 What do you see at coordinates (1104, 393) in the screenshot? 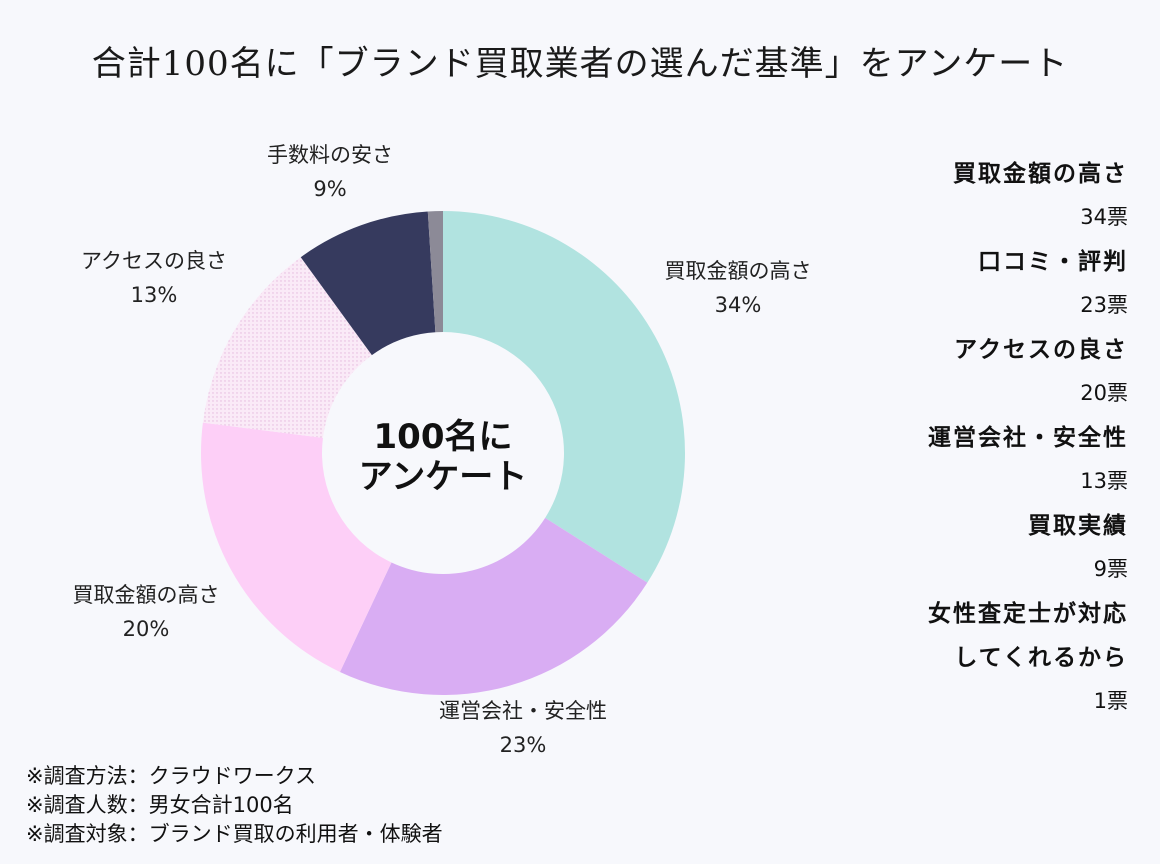
I see `legend-votes-3: 20票` at bounding box center [1104, 393].